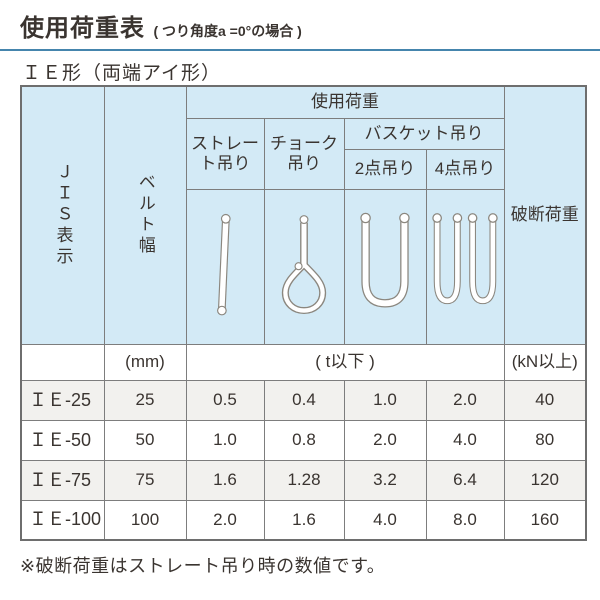  Describe the element at coordinates (145, 480) in the screenshot. I see `cell-belt: 75` at that location.